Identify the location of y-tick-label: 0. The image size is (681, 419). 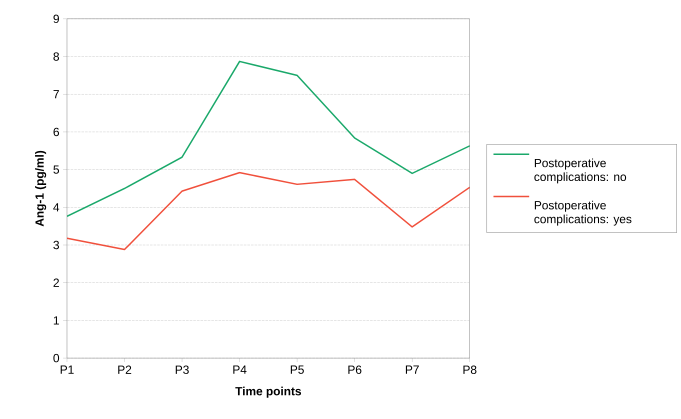
(56, 358).